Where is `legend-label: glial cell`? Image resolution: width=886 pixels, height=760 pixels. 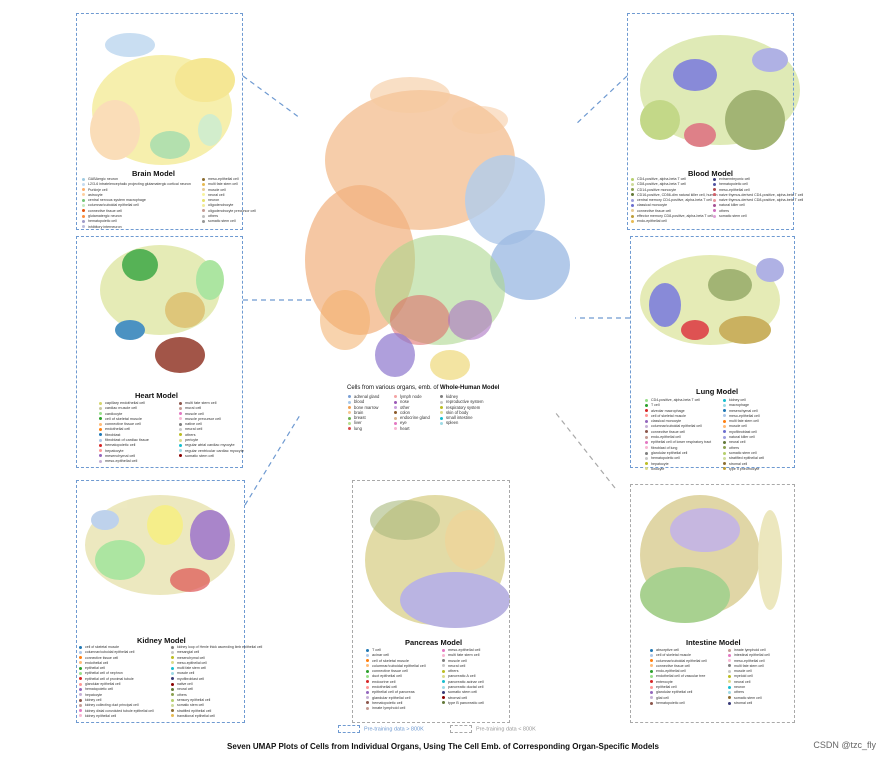 legend-label: glial cell is located at coordinates (662, 697).